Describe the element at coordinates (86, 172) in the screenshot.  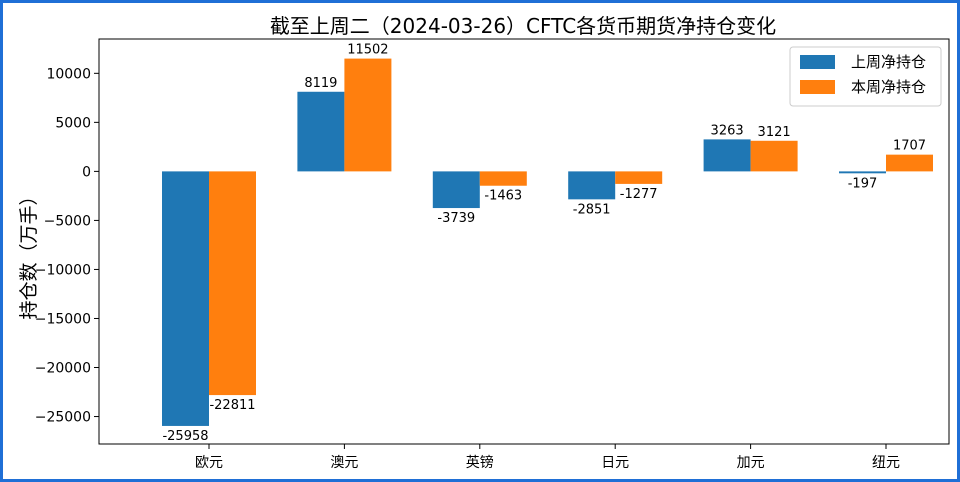
I see `y-tick-label: 0` at that location.